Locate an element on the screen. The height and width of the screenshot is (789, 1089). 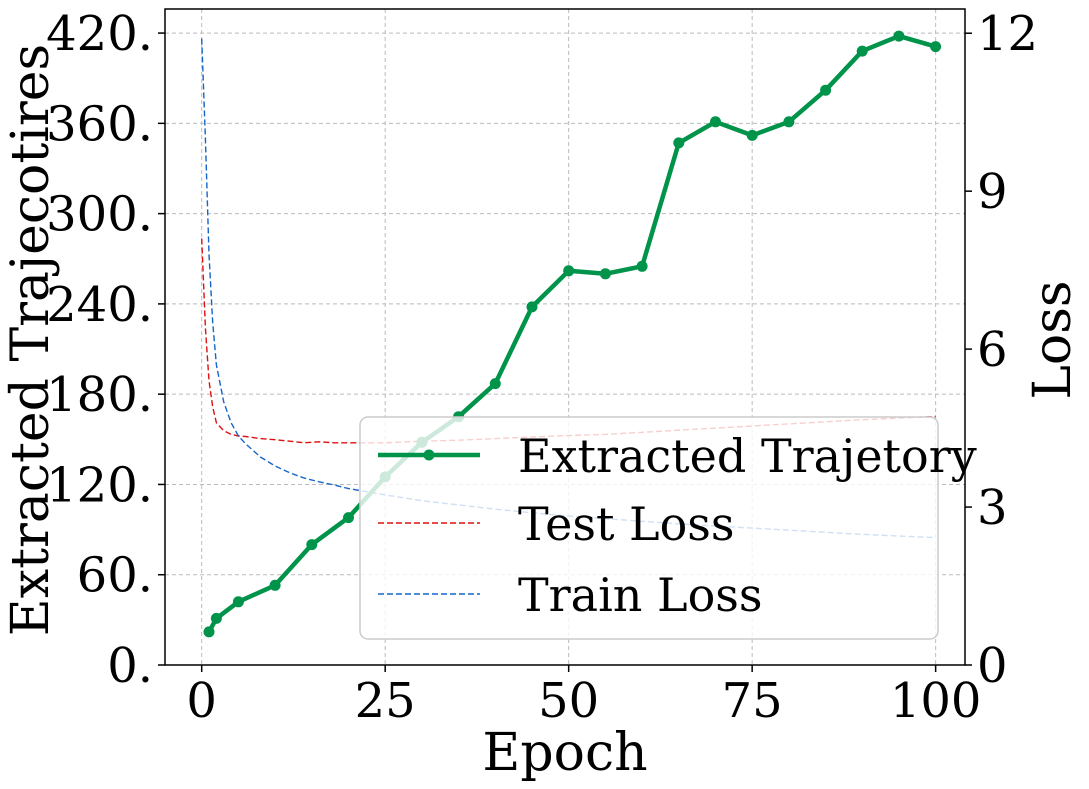
legend-label-test: Test Loss is located at coordinates (626, 524).